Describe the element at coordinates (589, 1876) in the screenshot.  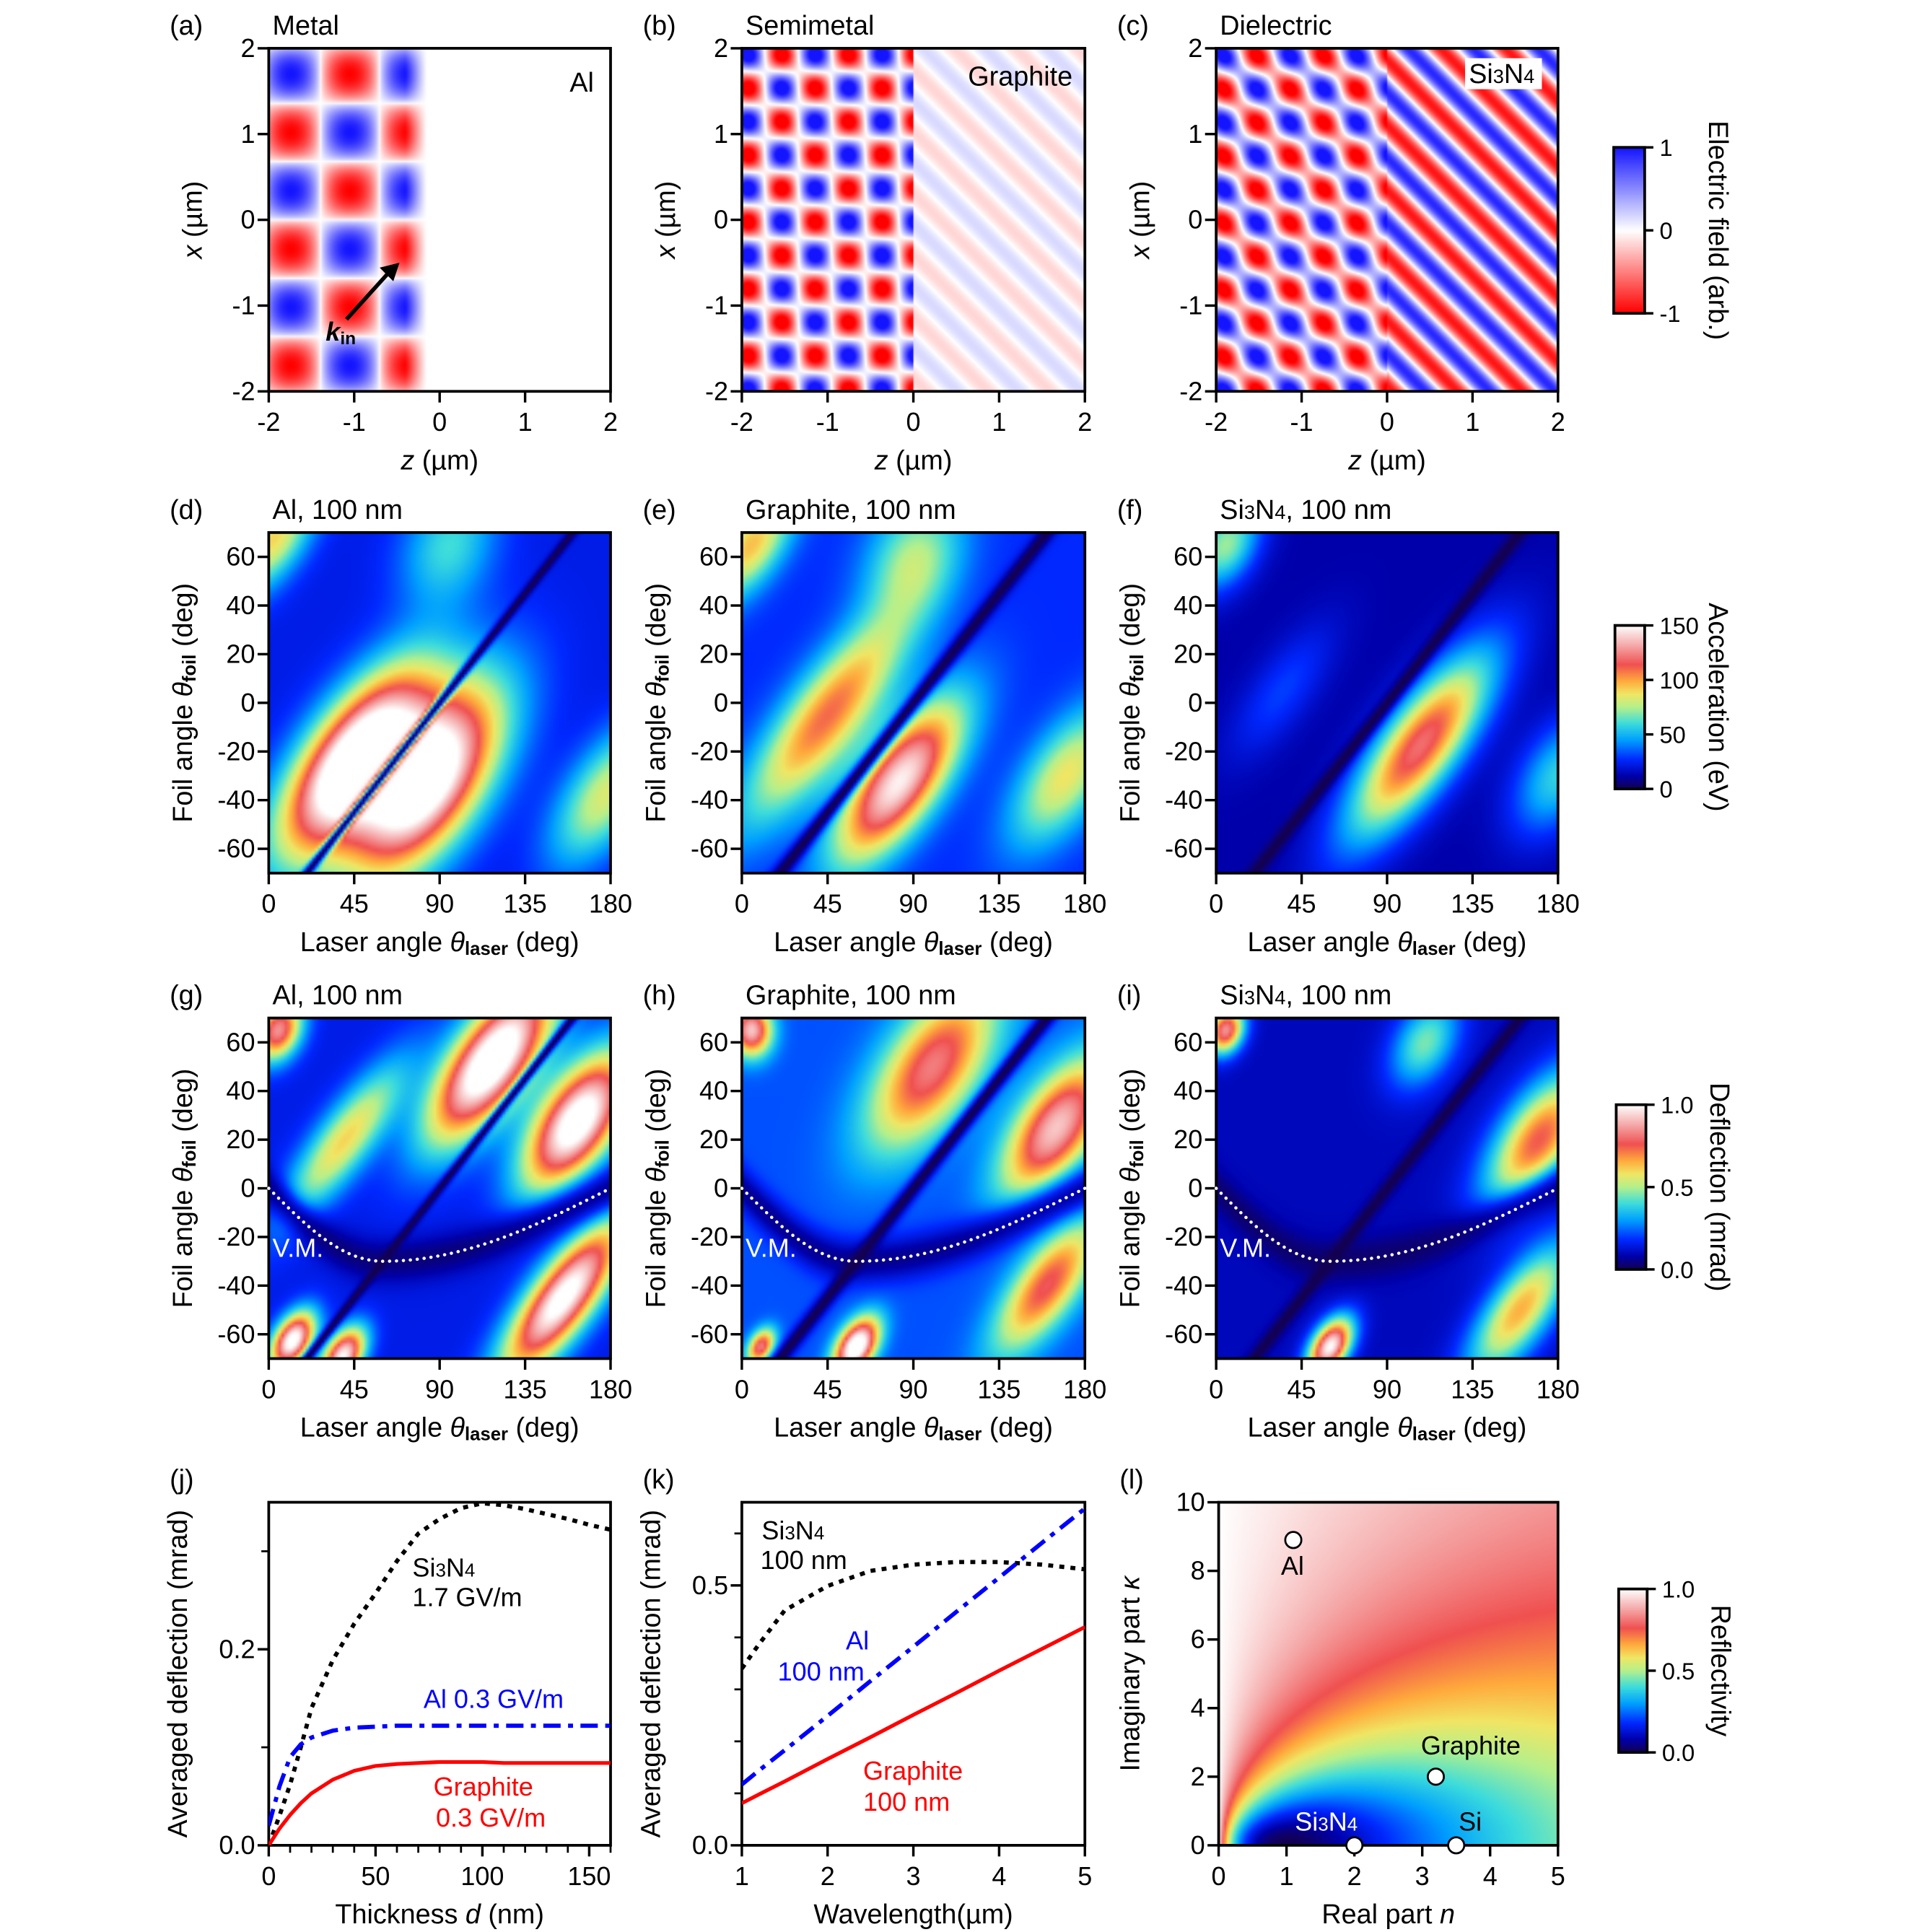
I see `x-tick-label: 150` at that location.